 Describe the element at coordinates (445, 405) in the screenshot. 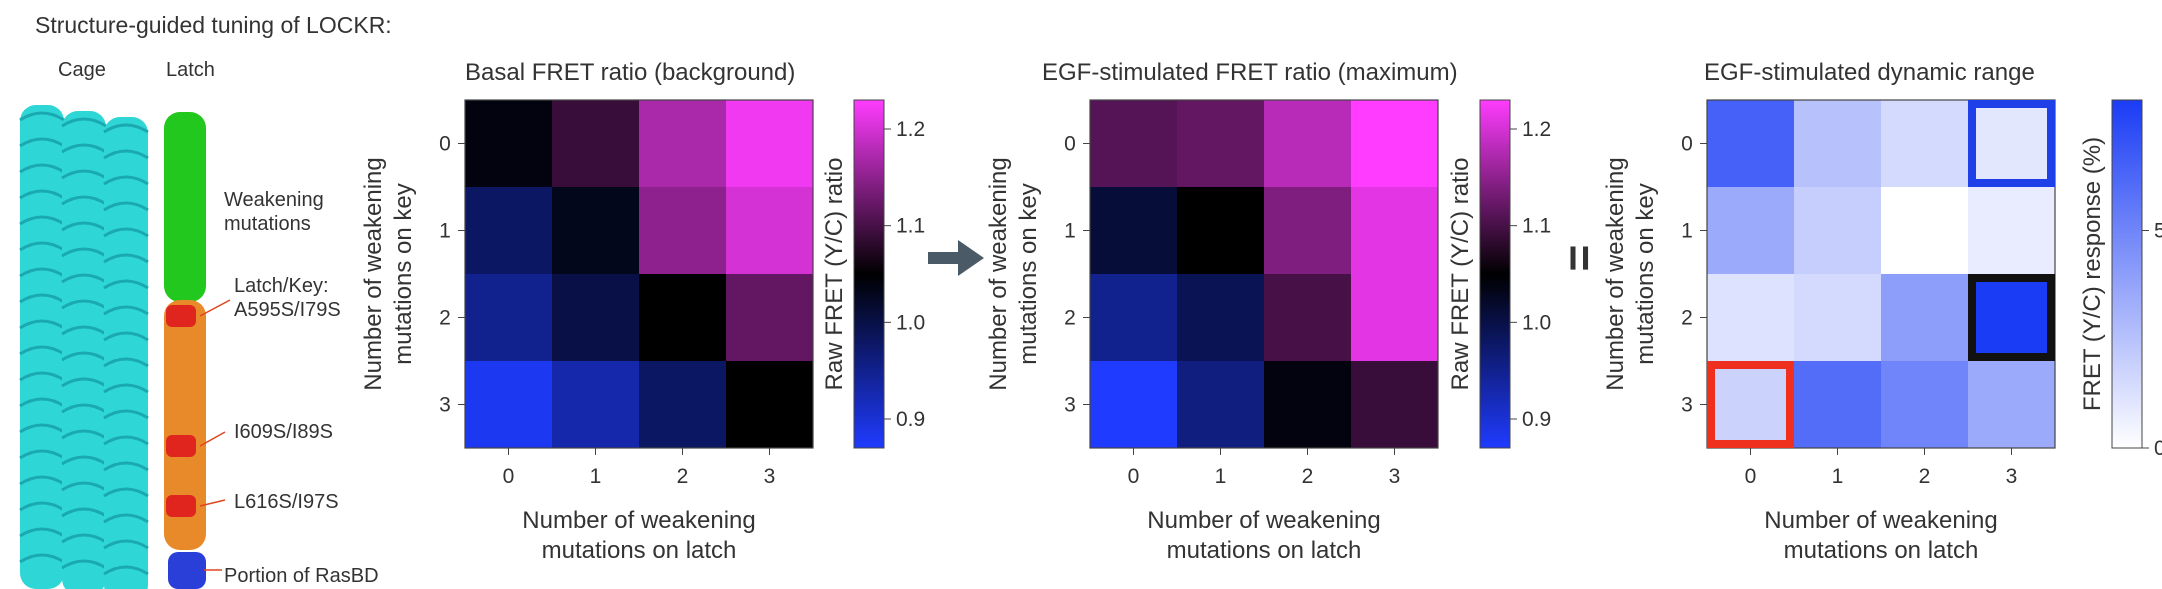

I see `y-tick-label: 3` at that location.